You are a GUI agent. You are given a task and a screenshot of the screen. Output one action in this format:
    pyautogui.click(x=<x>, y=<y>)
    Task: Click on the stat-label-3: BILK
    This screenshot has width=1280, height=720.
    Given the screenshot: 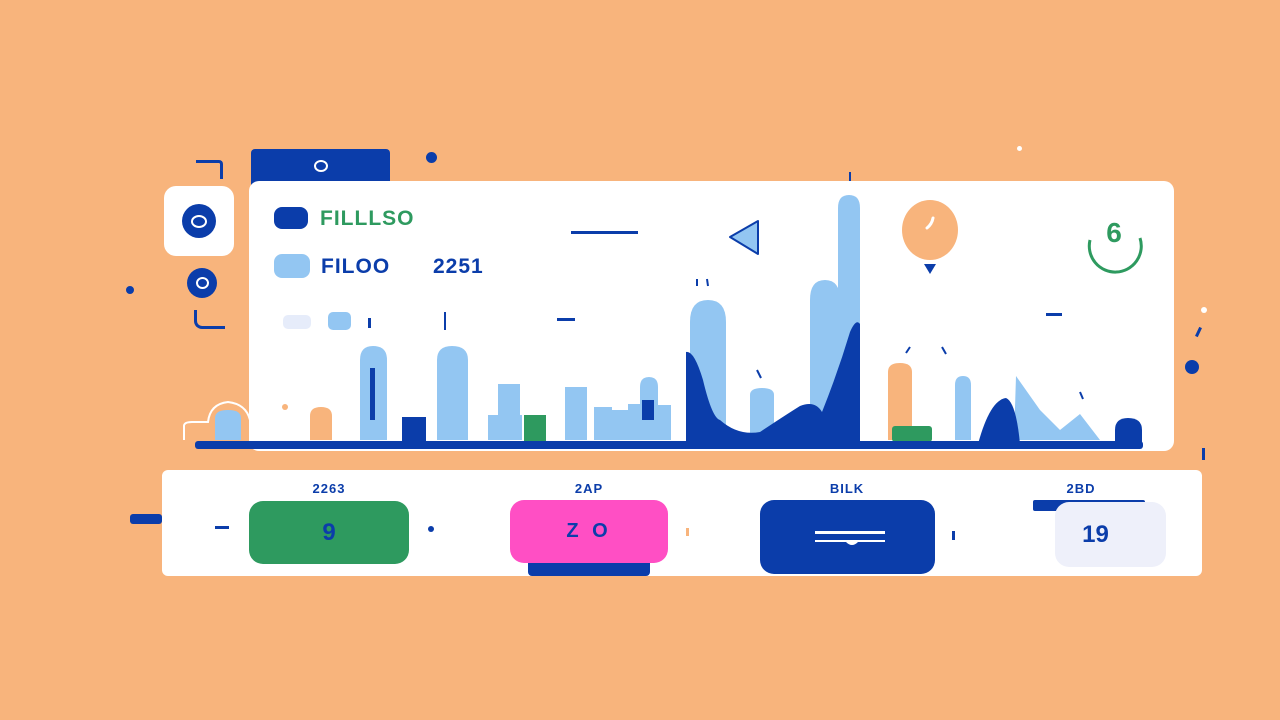 What is the action you would take?
    pyautogui.click(x=847, y=488)
    